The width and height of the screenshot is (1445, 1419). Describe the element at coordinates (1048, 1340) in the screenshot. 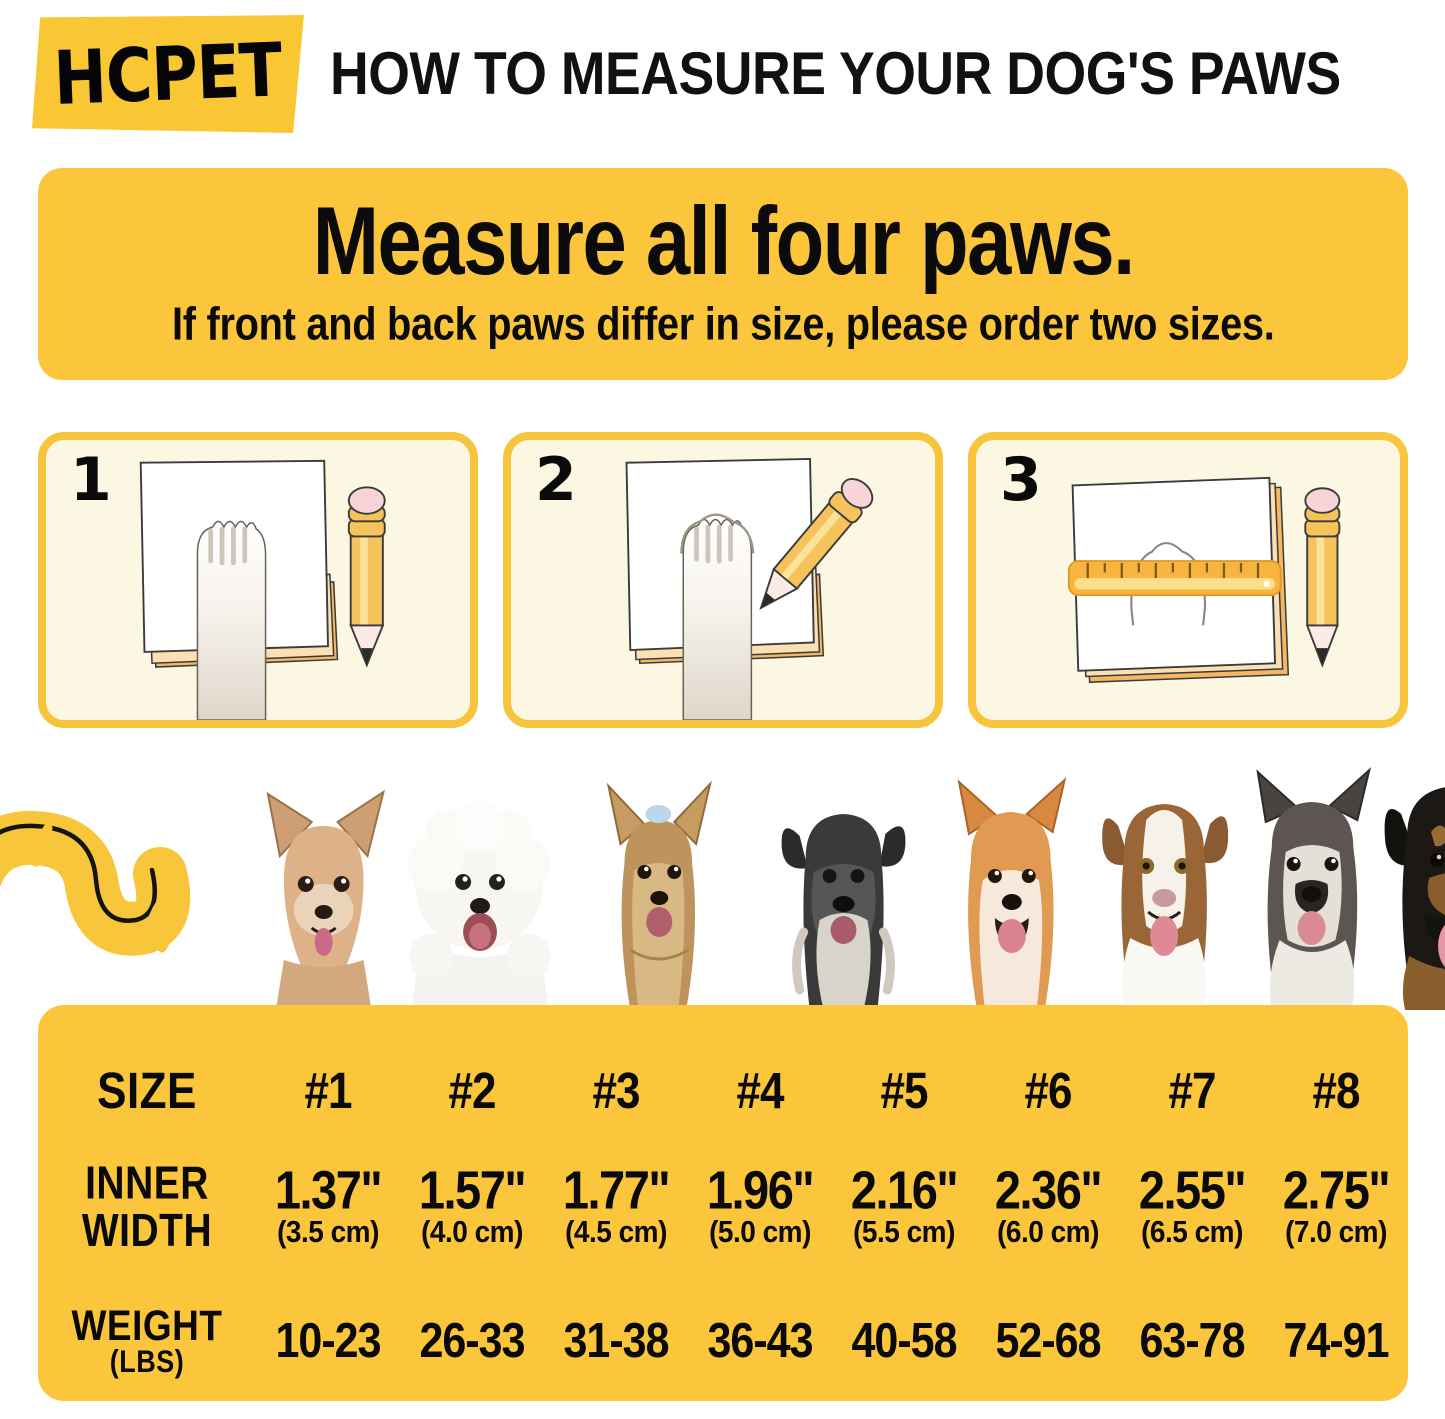

I see `cell-weight-6: 52-68` at that location.